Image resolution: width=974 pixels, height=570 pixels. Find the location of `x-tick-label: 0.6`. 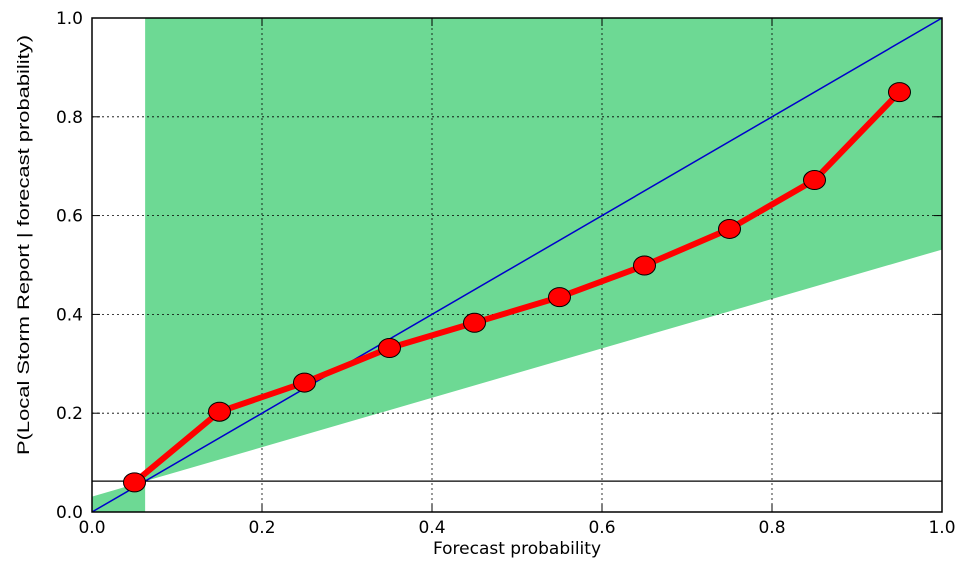

x-tick-label: 0.6 is located at coordinates (601, 528).